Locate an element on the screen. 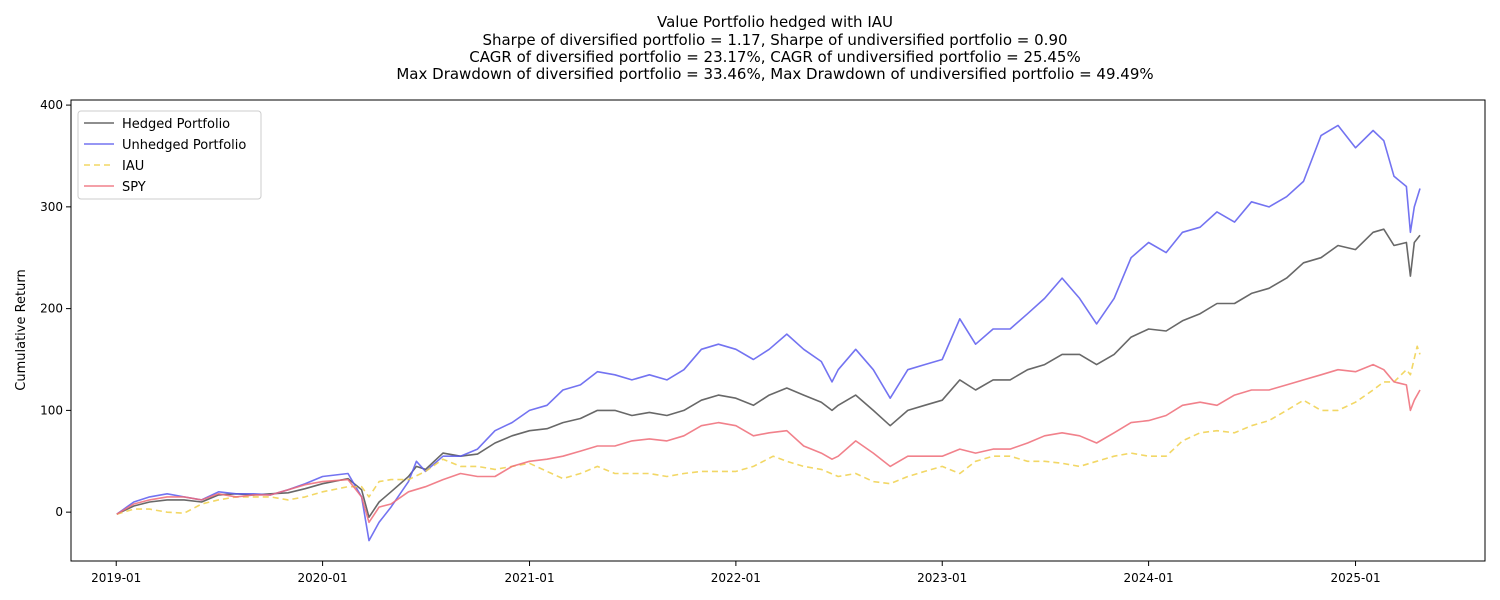 The height and width of the screenshot is (600, 1500). legend-box is located at coordinates (169, 155).